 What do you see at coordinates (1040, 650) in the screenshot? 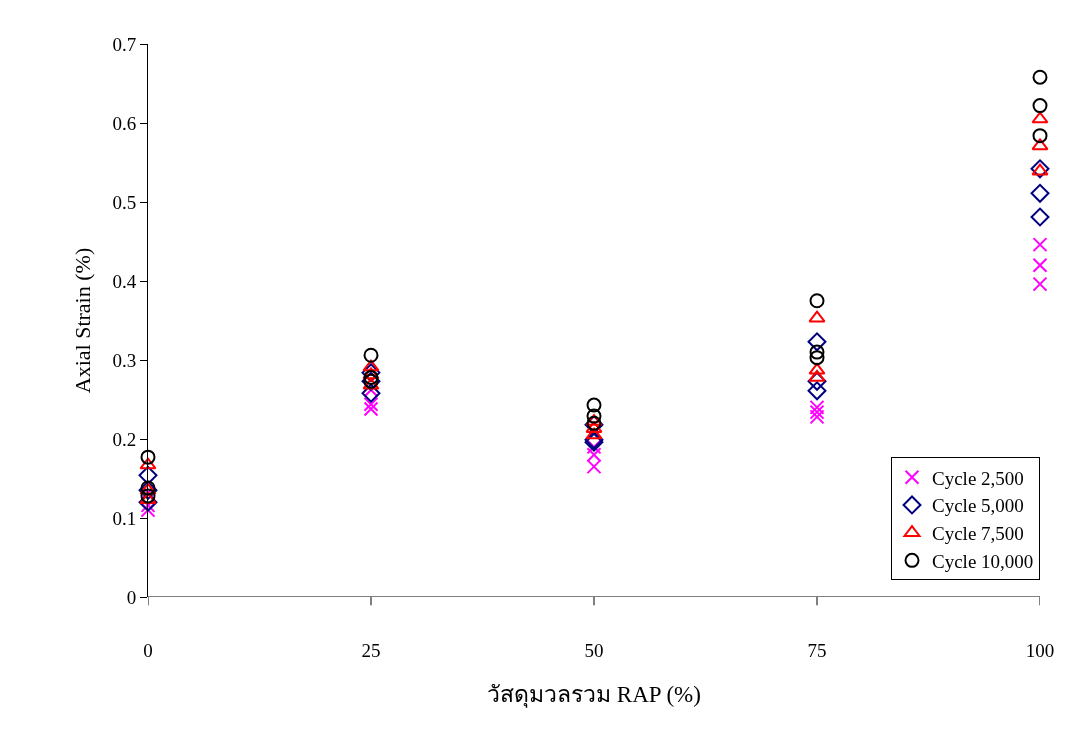
I see `x-tick-label: 100` at bounding box center [1040, 650].